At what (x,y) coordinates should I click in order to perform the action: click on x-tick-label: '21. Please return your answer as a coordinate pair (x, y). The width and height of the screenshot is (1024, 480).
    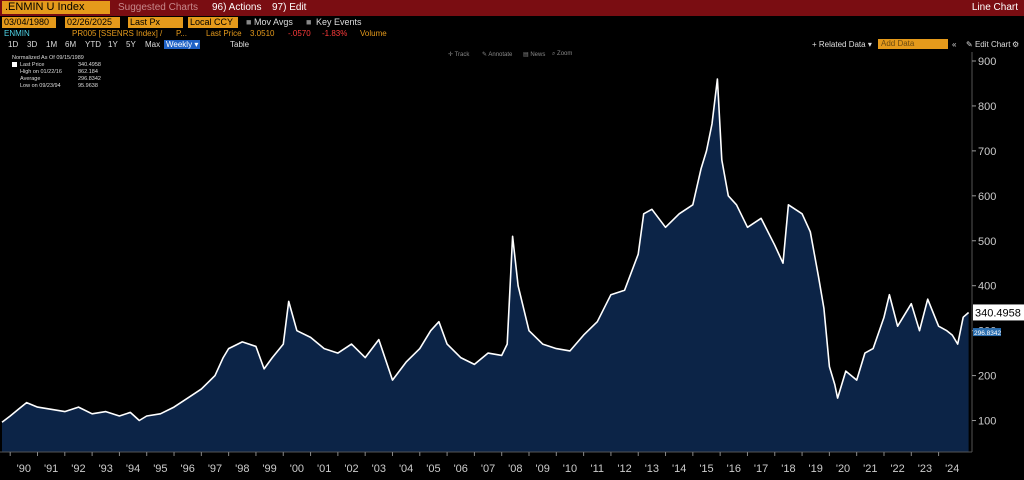
    Looking at the image, I should click on (870, 469).